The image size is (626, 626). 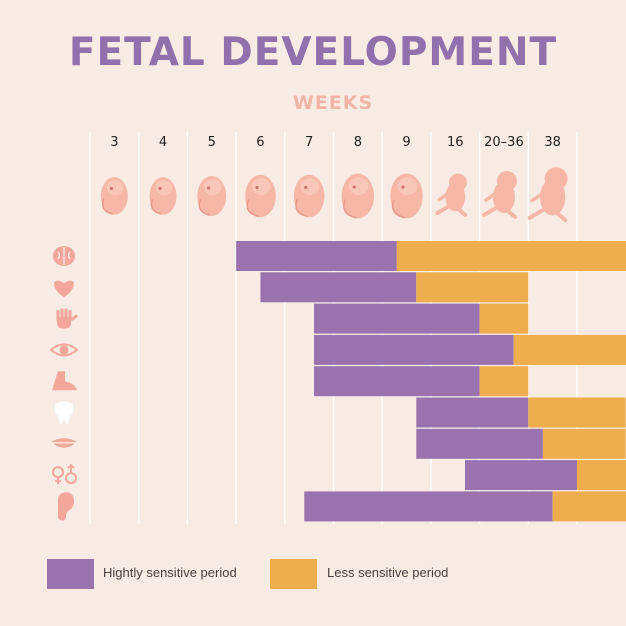 I want to click on embryo-week-7-icon, so click(x=451, y=195).